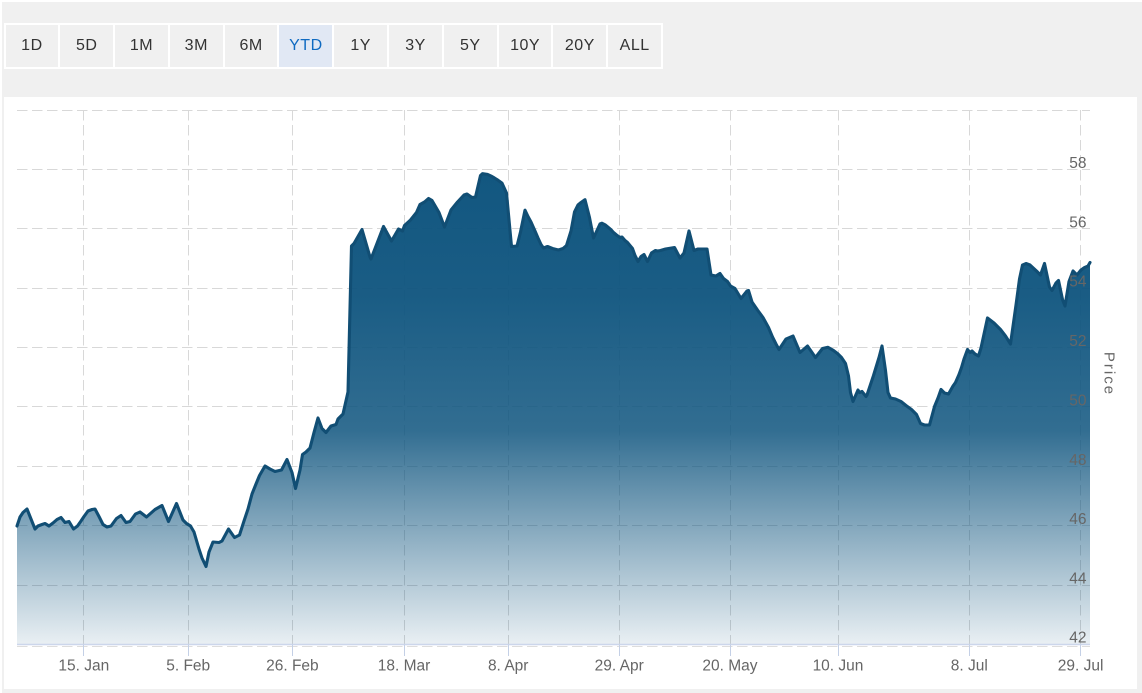 Image resolution: width=1142 pixels, height=693 pixels. What do you see at coordinates (1078, 579) in the screenshot?
I see `svg-text: 44` at bounding box center [1078, 579].